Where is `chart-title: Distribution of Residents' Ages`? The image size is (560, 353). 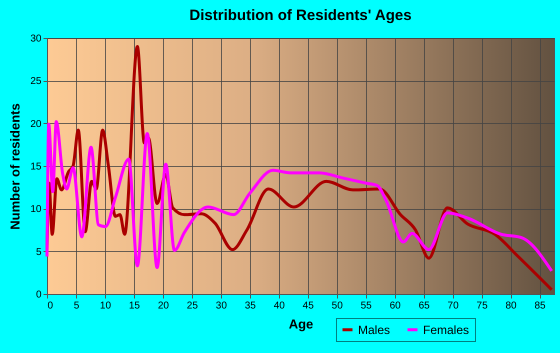 chart-title: Distribution of Residents' Ages is located at coordinates (300, 15).